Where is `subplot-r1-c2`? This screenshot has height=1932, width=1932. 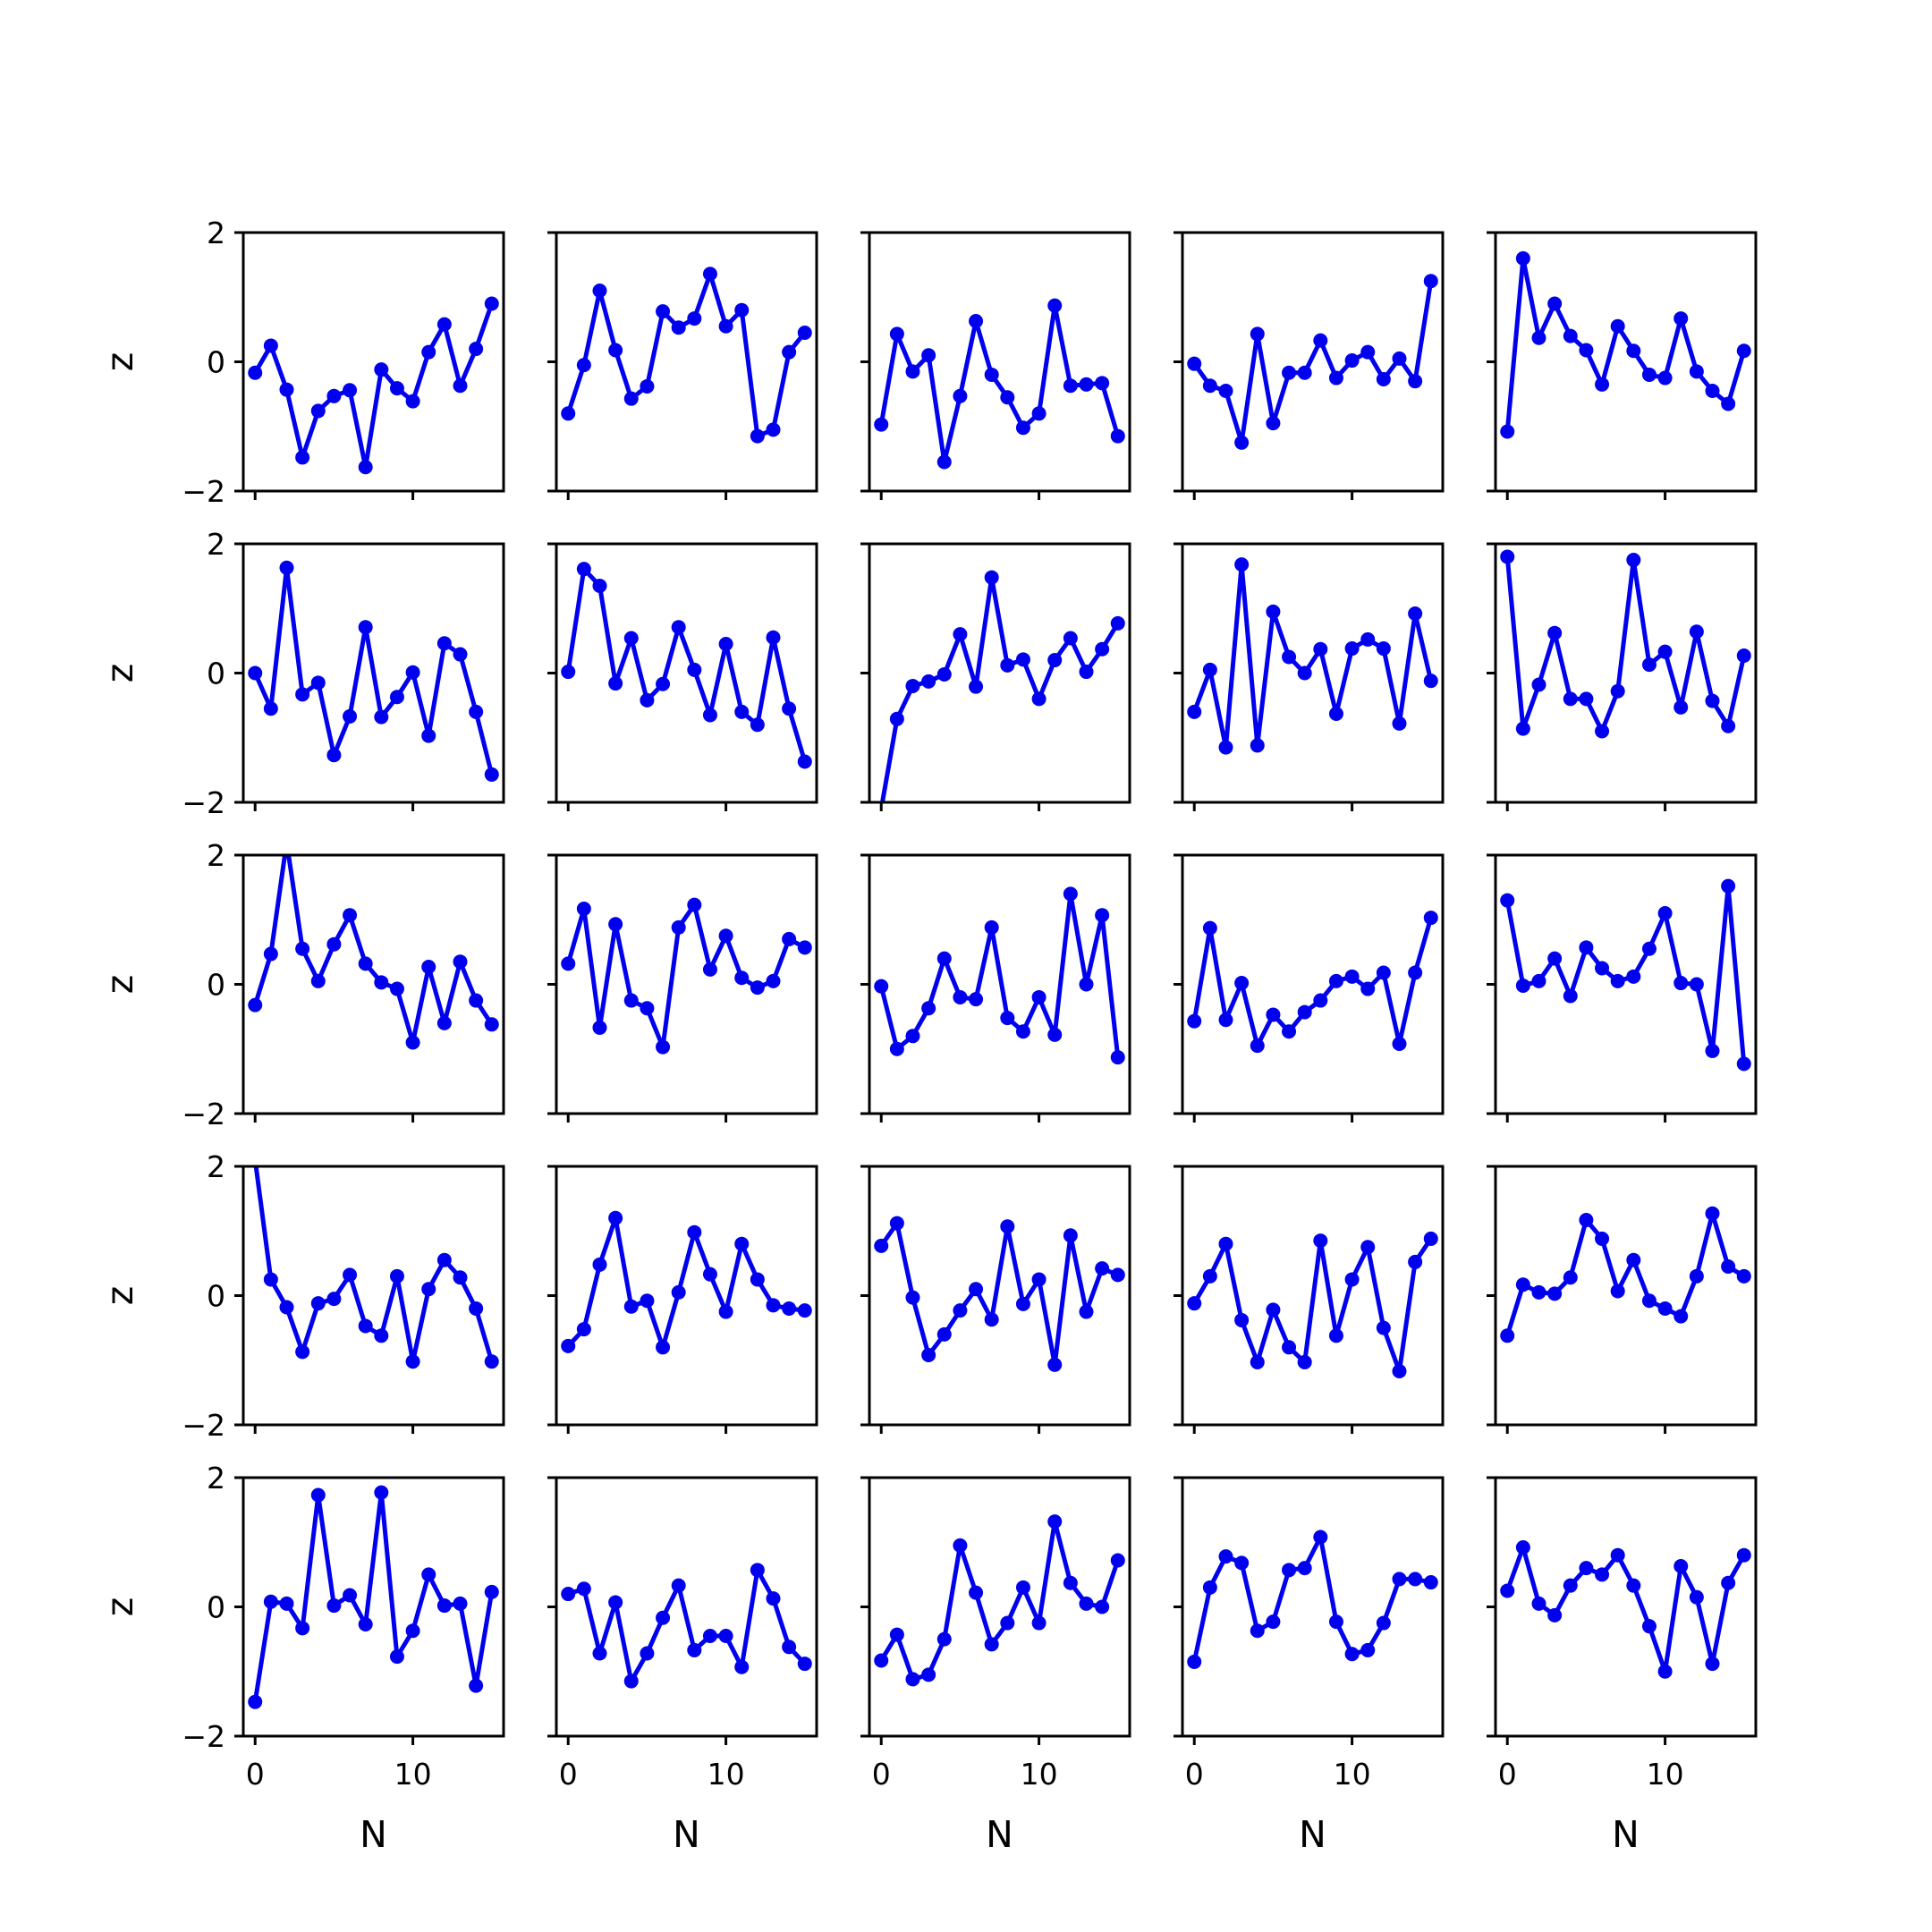
subplot-r1-c2 is located at coordinates (682, 365).